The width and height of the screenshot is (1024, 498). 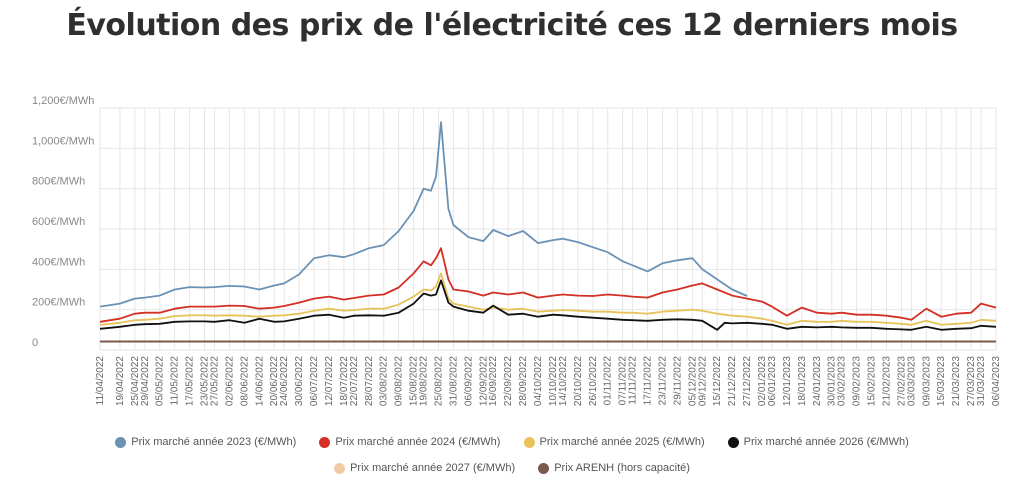 What do you see at coordinates (483, 381) in the screenshot?
I see `x-tick-label: 12/09/2022` at bounding box center [483, 381].